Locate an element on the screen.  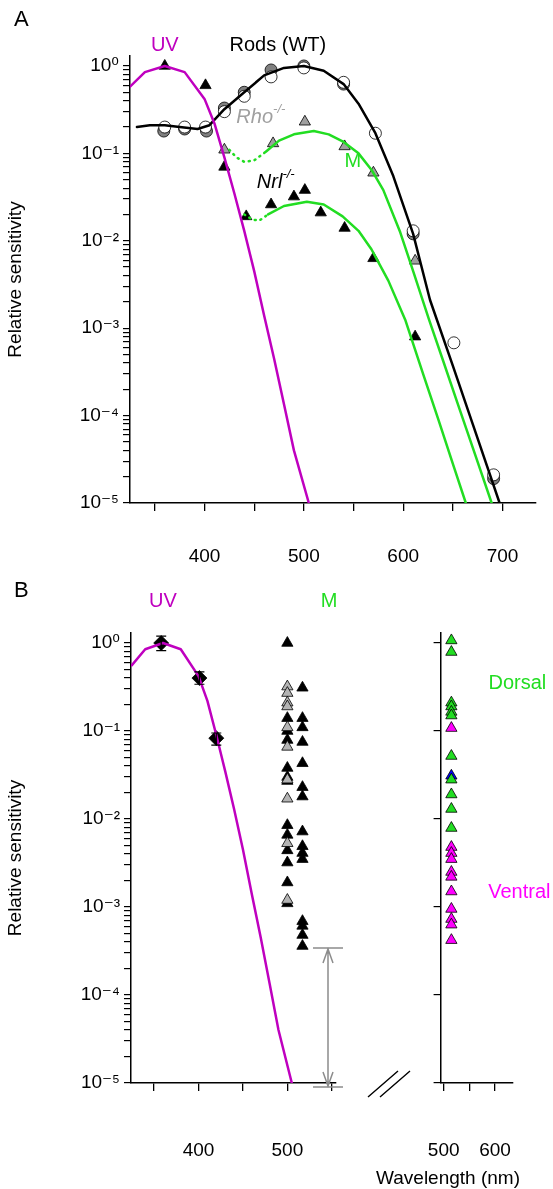
series-label: Ventral is located at coordinates (519, 890).